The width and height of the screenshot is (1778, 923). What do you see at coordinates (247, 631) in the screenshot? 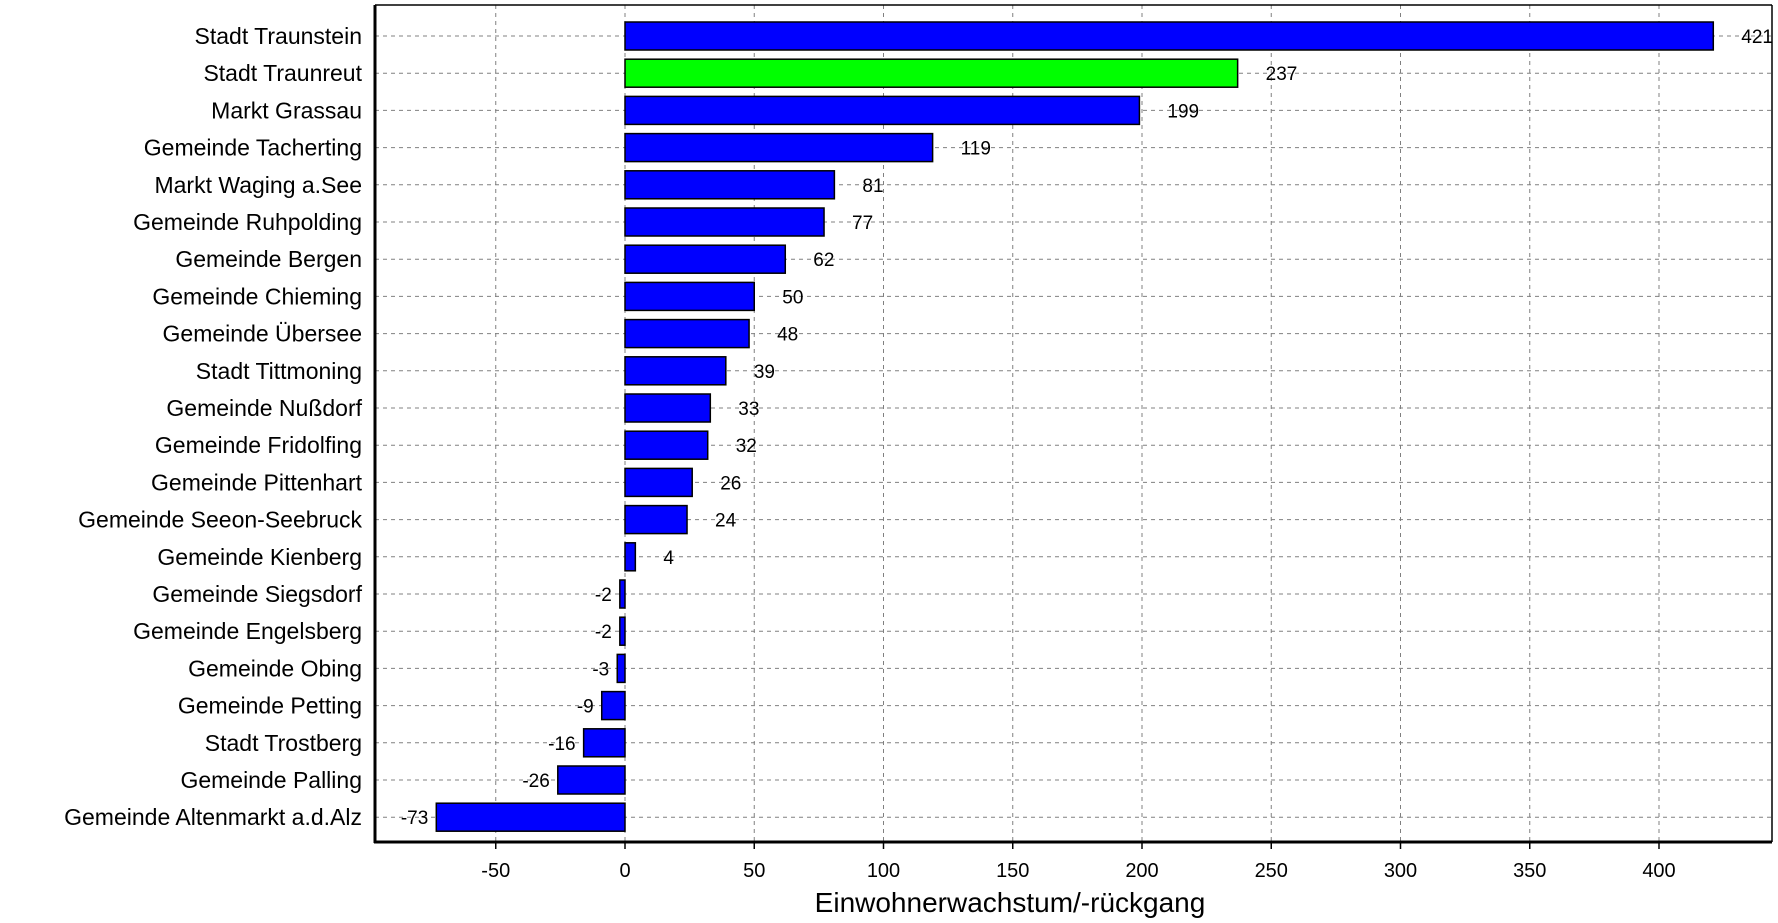
I see `category-label: Gemeinde Engelsberg` at bounding box center [247, 631].